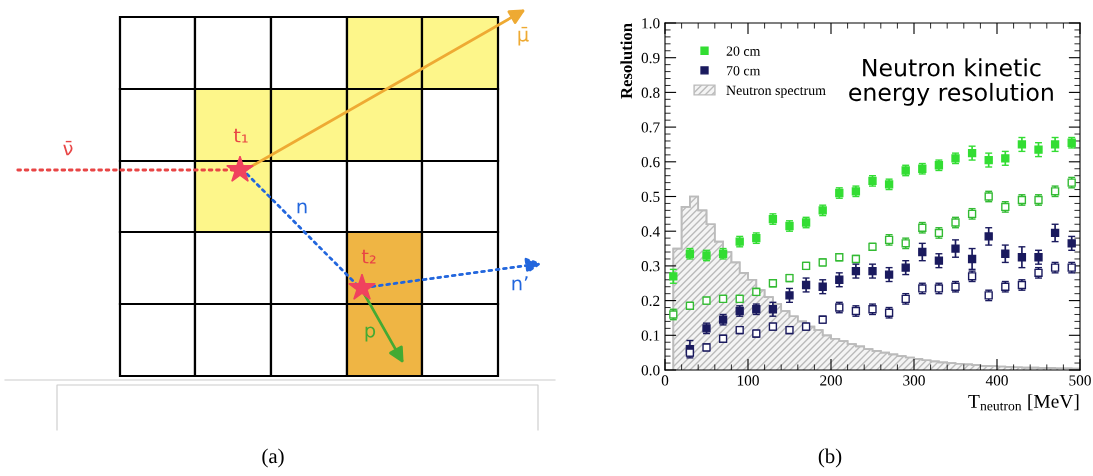  What do you see at coordinates (914, 380) in the screenshot?
I see `x-tick-label: 300` at bounding box center [914, 380].